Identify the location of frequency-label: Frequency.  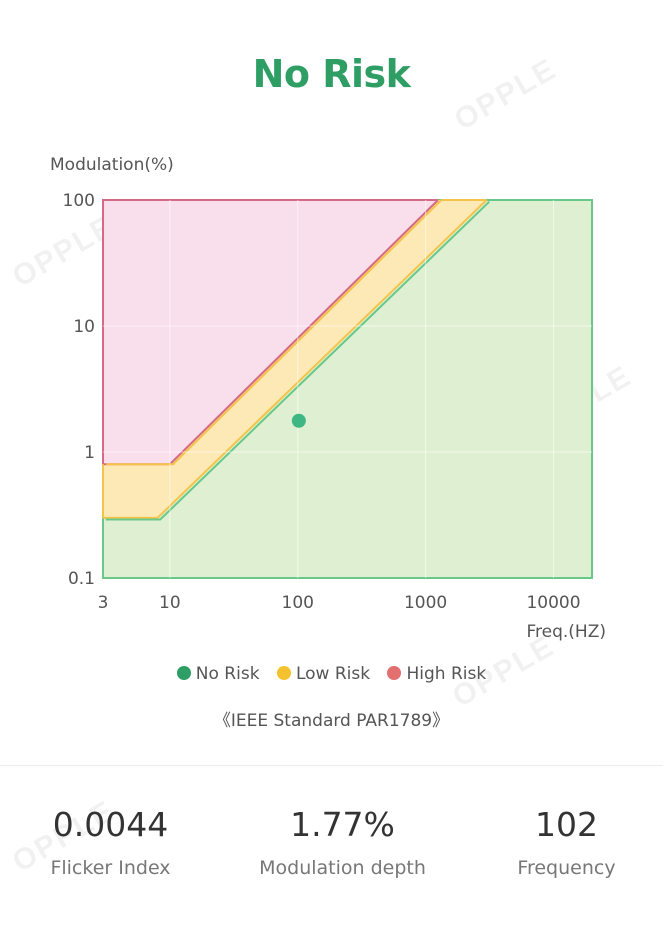
(566, 868).